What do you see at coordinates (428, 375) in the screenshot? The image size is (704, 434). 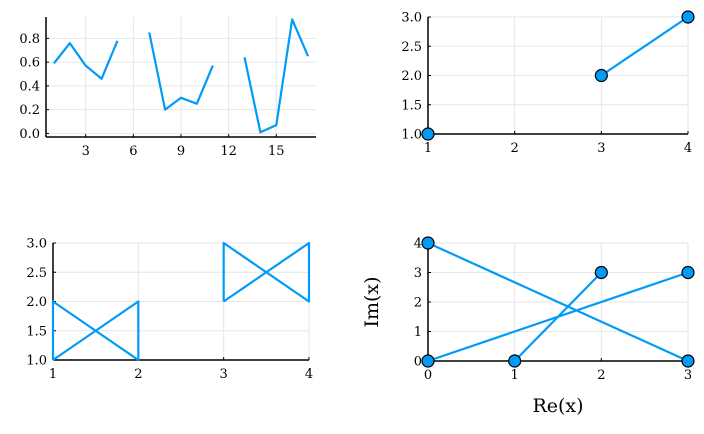 I see `x-tick-label: 0` at bounding box center [428, 375].